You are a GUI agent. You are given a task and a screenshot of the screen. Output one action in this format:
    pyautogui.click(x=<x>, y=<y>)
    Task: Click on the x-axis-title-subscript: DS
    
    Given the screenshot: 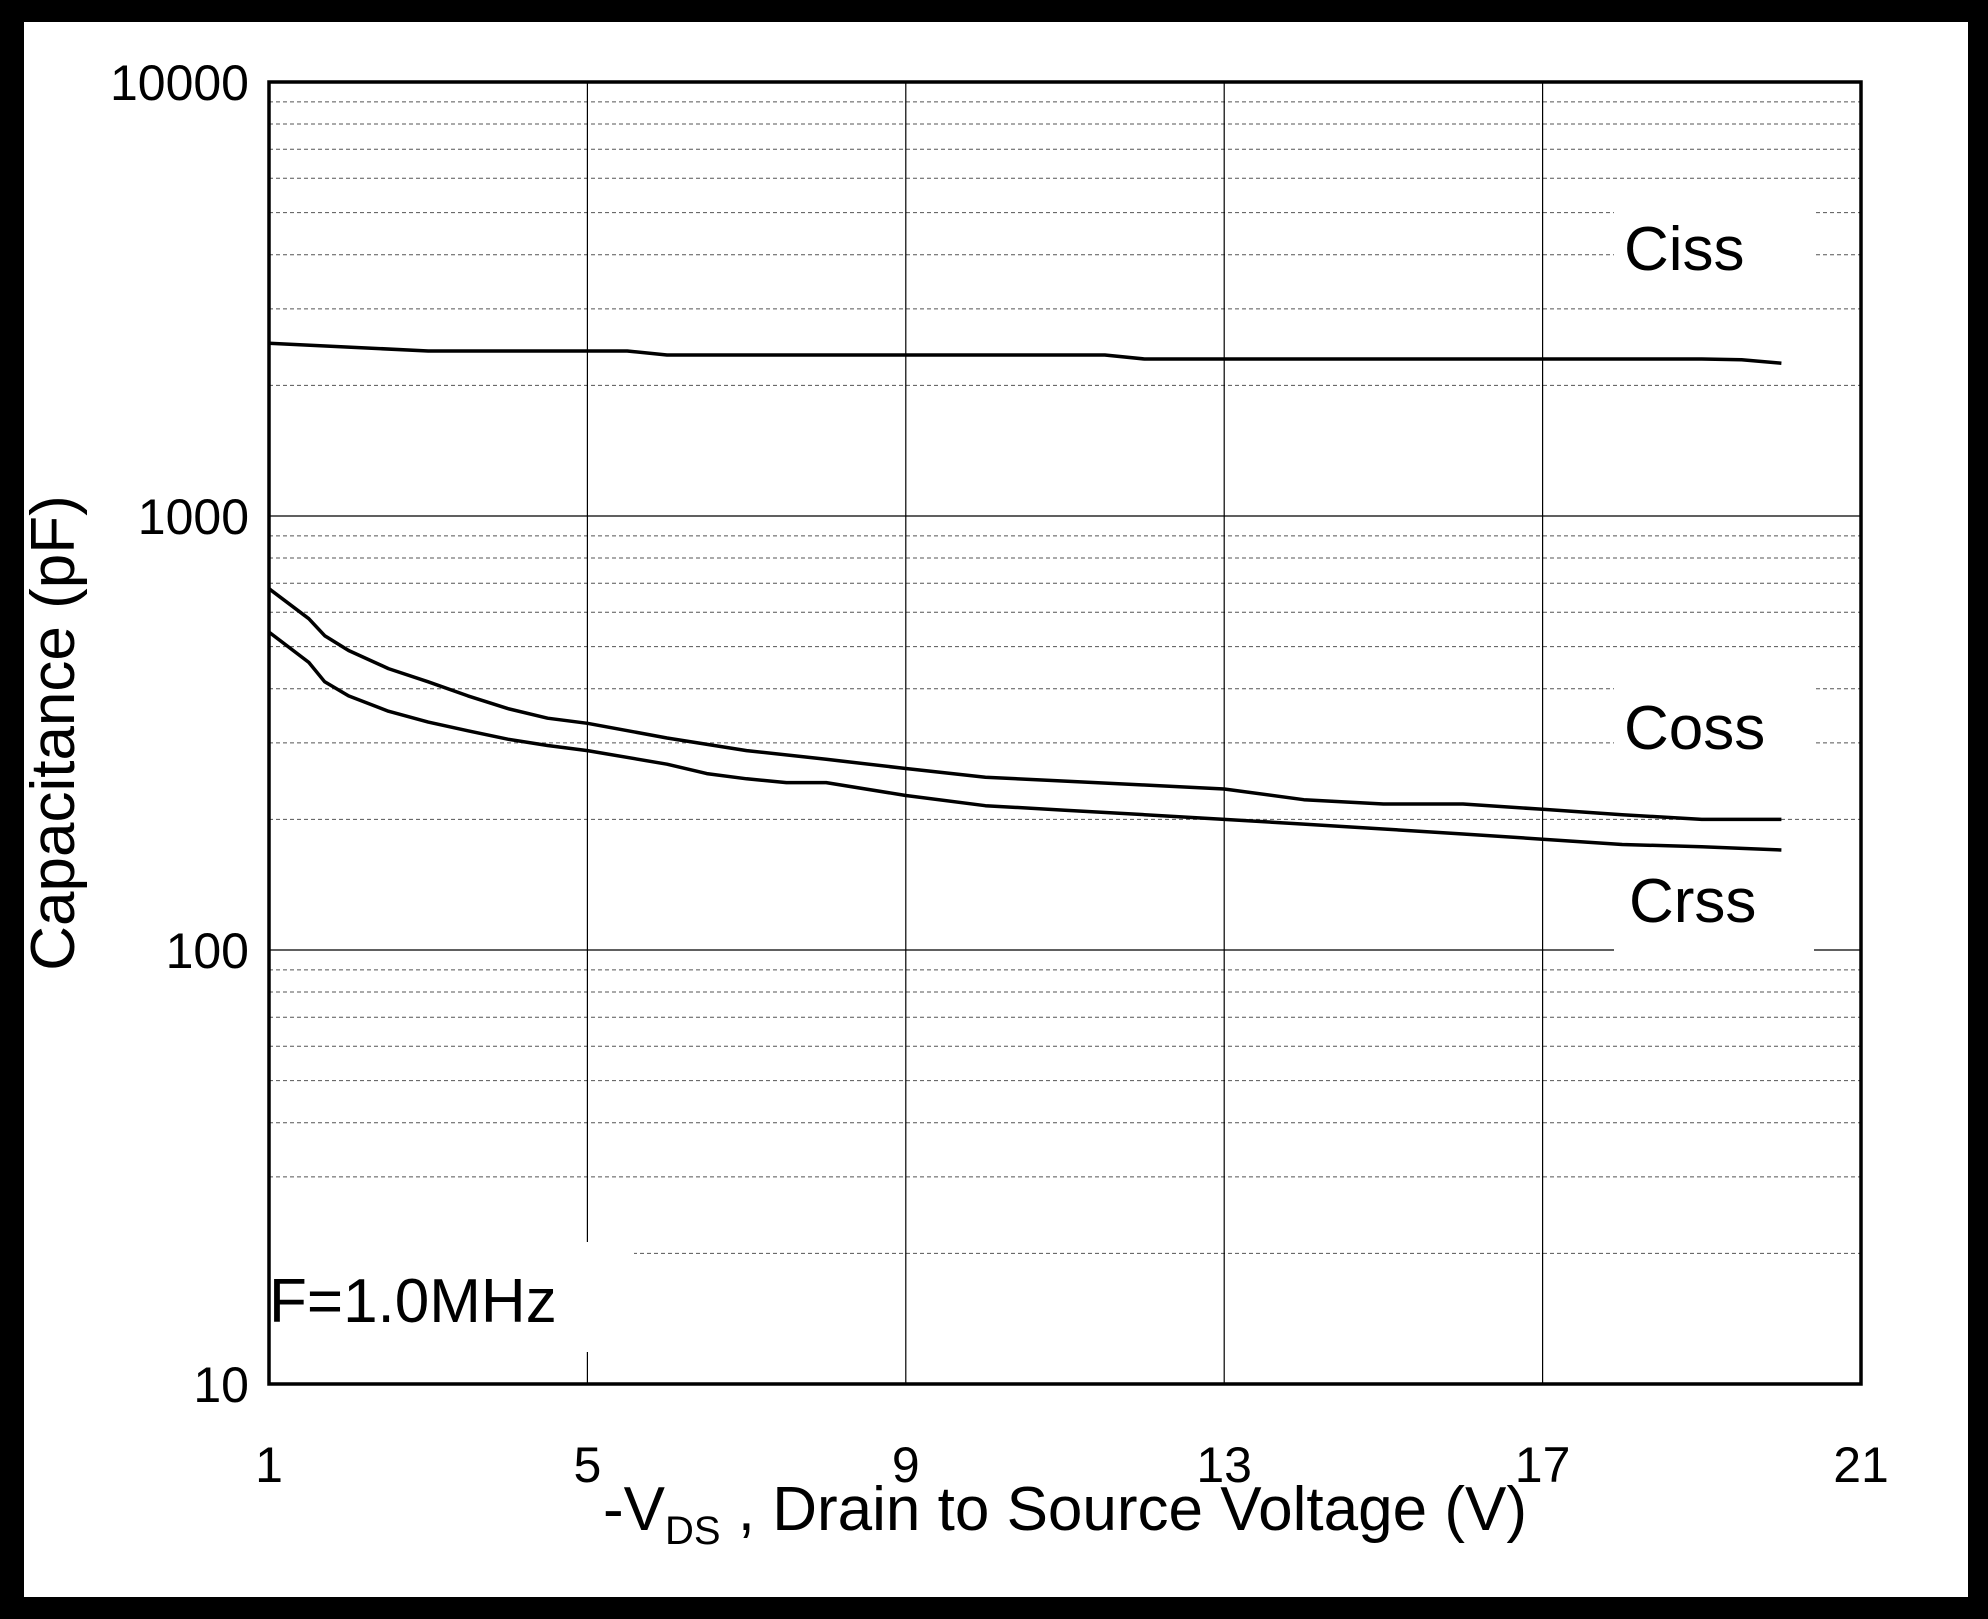 What is the action you would take?
    pyautogui.click(x=693, y=1531)
    